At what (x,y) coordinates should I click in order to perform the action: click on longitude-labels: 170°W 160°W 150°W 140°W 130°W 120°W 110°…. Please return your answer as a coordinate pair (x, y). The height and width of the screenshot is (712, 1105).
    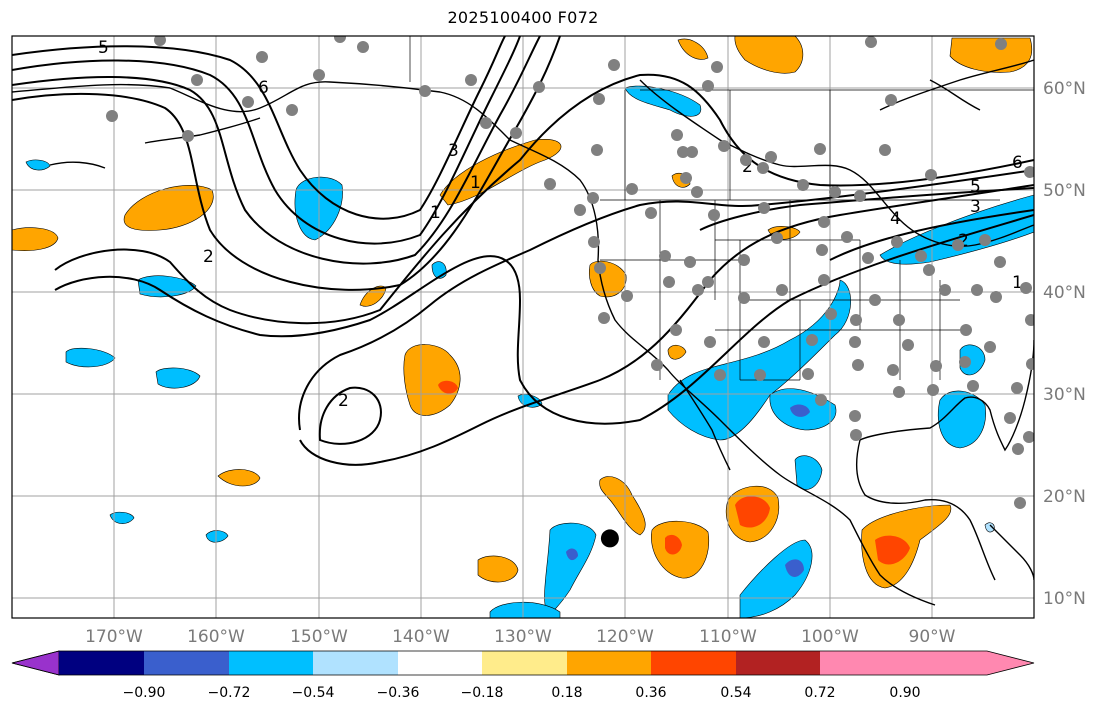
    Looking at the image, I should click on (520, 637).